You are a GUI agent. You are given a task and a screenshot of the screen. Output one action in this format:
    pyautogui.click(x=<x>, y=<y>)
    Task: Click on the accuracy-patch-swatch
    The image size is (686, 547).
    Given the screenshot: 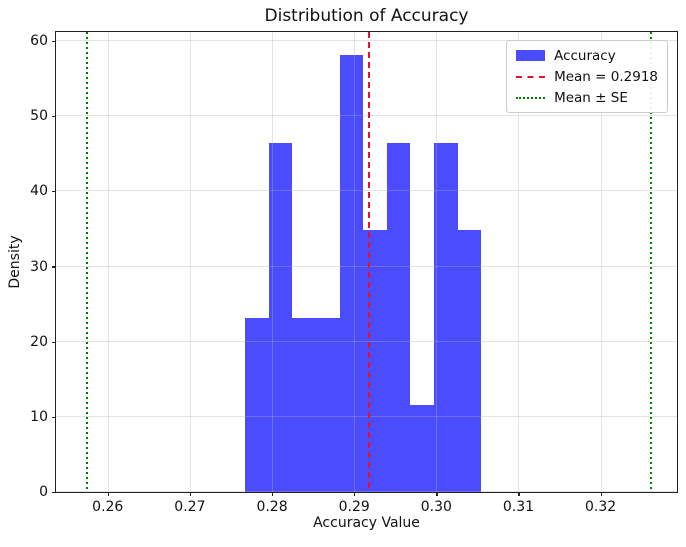 What is the action you would take?
    pyautogui.click(x=531, y=55)
    